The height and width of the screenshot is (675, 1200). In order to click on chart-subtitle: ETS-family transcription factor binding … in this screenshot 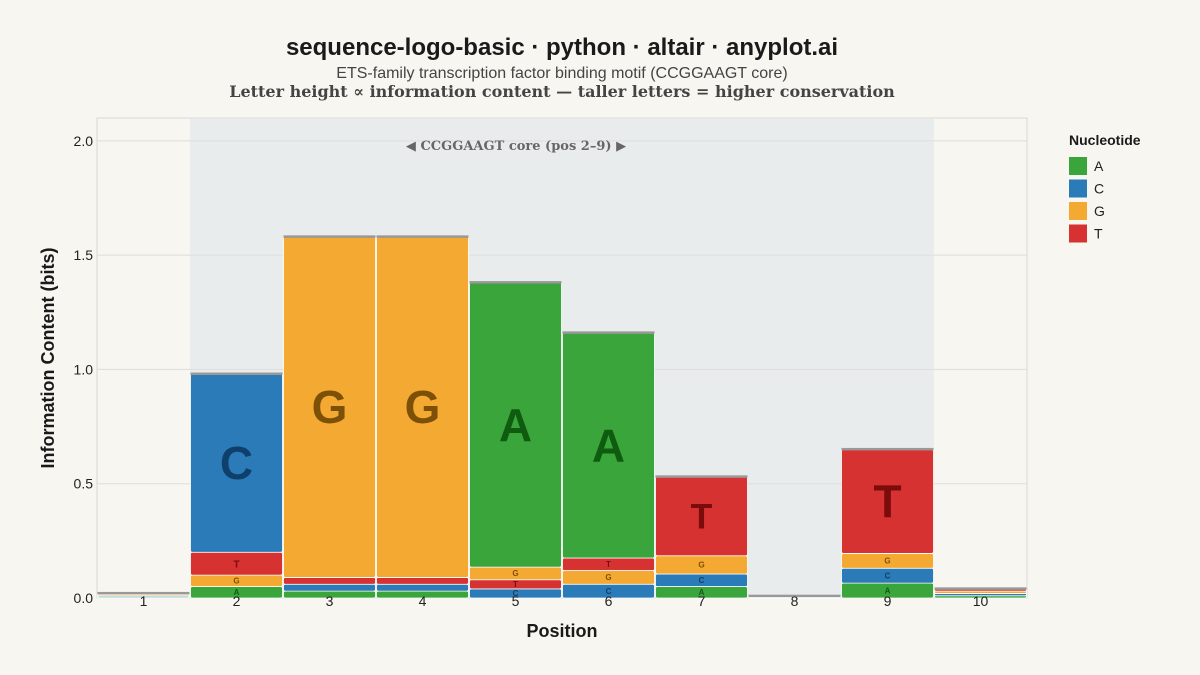, I will do `click(561, 73)`.